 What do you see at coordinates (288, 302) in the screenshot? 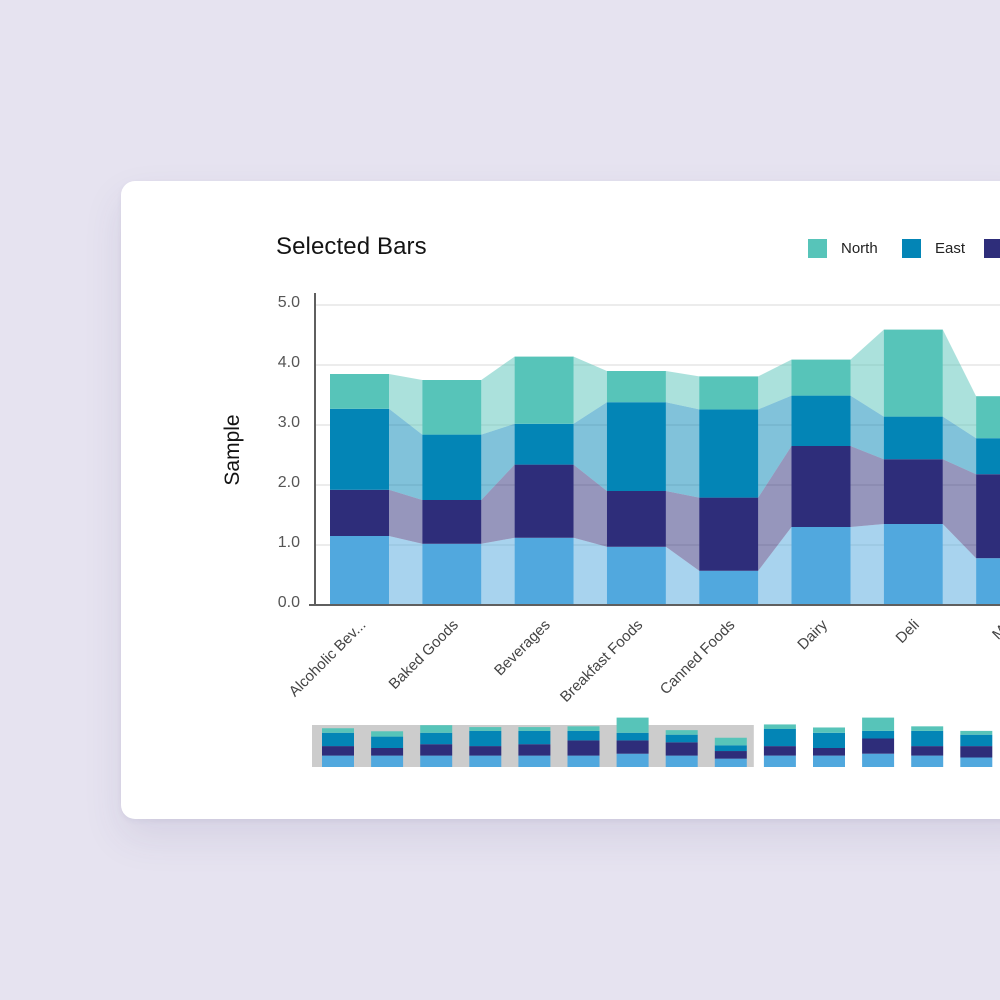
I see `y-tick-label: 5.0` at bounding box center [288, 302].